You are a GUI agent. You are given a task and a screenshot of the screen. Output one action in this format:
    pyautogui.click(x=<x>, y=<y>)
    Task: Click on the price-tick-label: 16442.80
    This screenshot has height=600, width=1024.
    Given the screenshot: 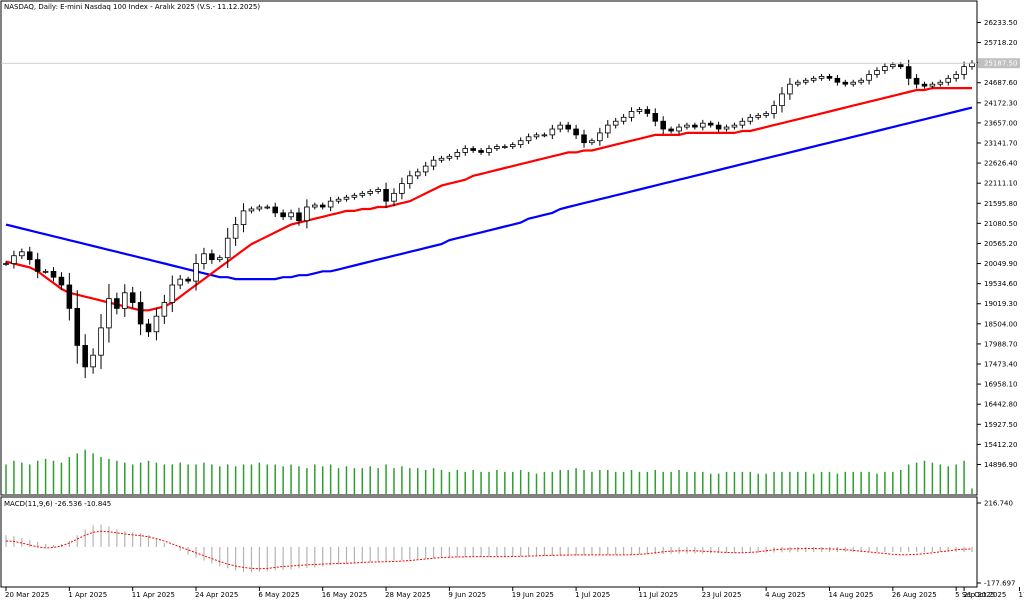 What is the action you would take?
    pyautogui.click(x=1000, y=405)
    